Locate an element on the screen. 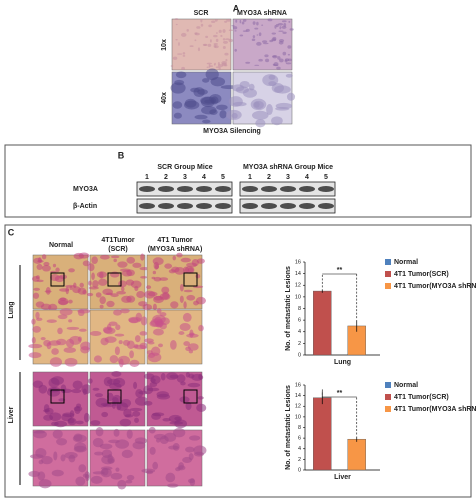 This screenshot has height=500, width=476. column-label: (MYO3A shRNA) is located at coordinates (175, 249).